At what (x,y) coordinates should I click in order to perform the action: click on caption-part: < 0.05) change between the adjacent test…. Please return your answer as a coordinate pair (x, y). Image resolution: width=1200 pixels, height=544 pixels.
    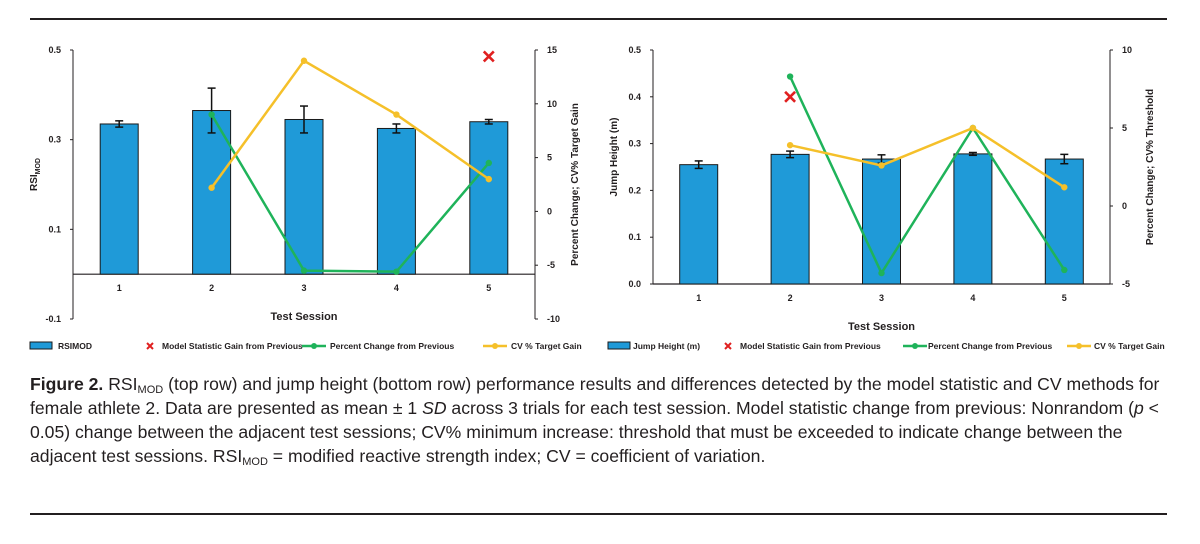
    Looking at the image, I should click on (594, 432).